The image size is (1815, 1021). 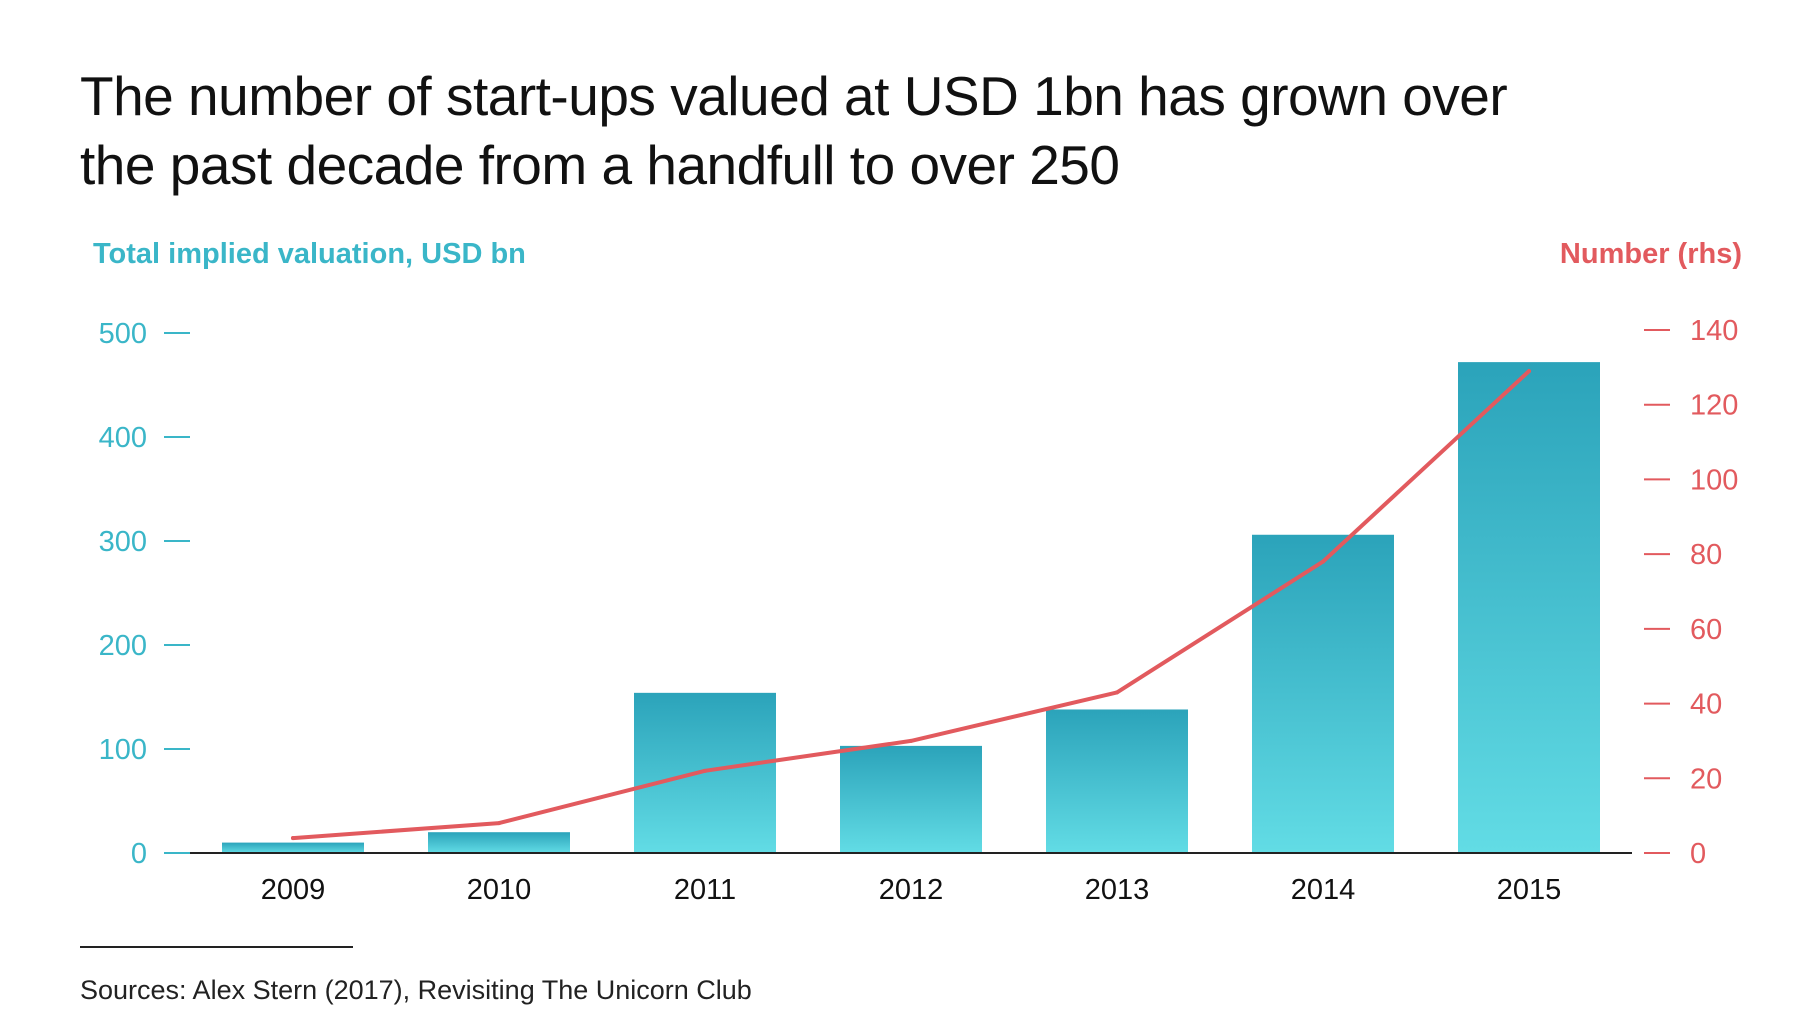 I want to click on right-tick-label: 0, so click(x=1698, y=854).